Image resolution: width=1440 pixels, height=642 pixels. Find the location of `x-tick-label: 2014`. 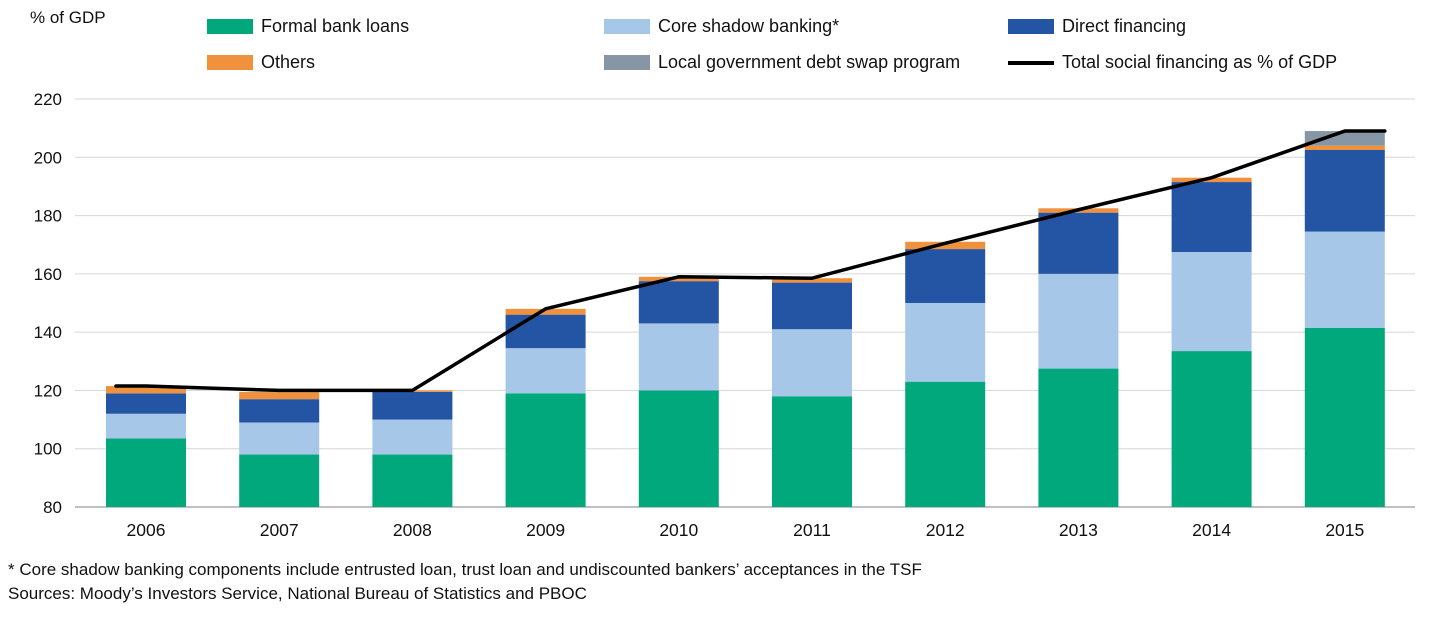

x-tick-label: 2014 is located at coordinates (1211, 530).